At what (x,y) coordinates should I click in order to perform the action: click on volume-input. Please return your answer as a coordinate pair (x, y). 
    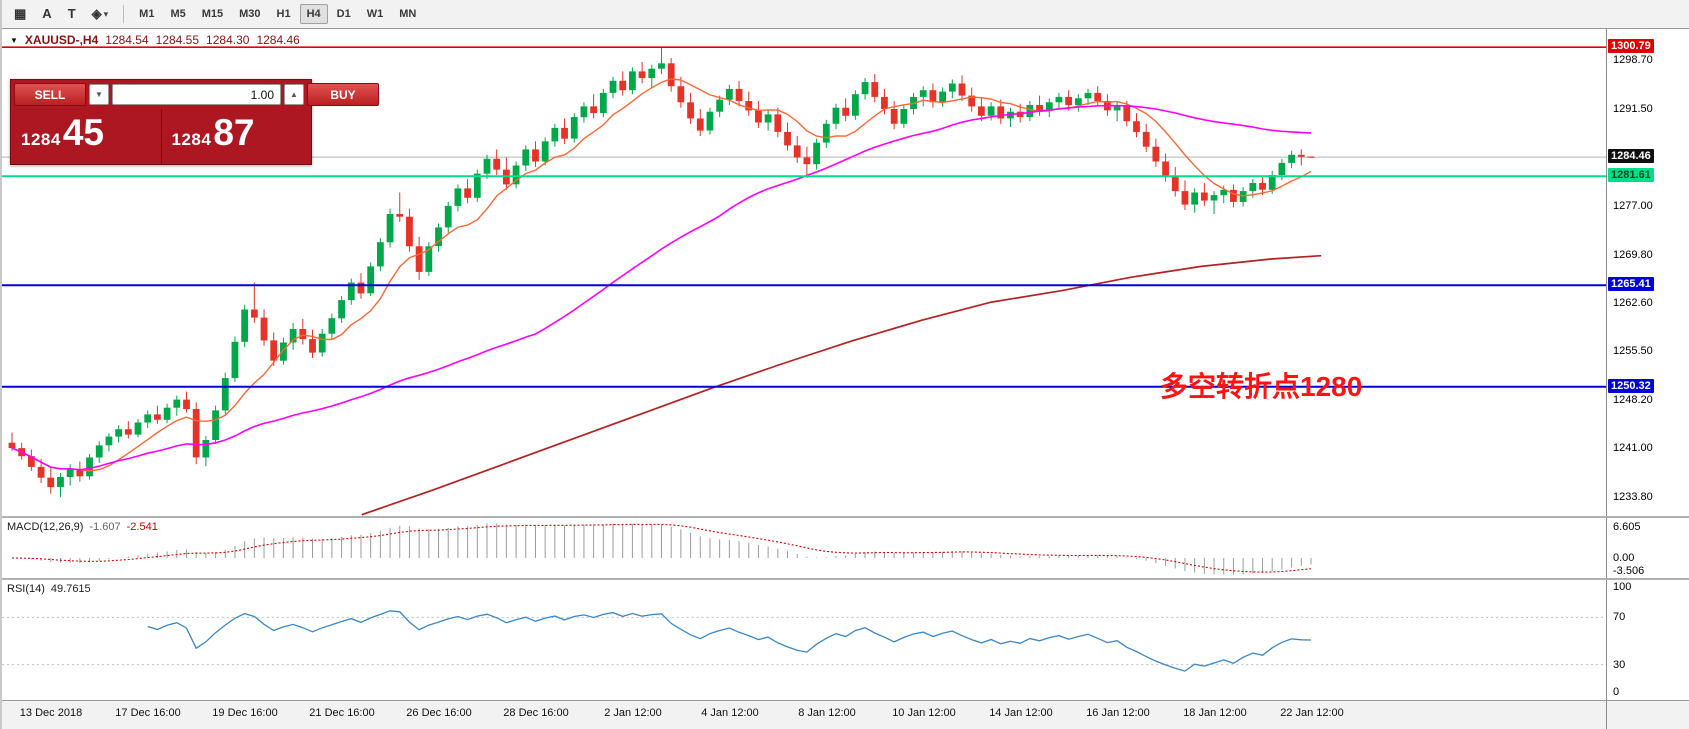
    Looking at the image, I should click on (196, 94).